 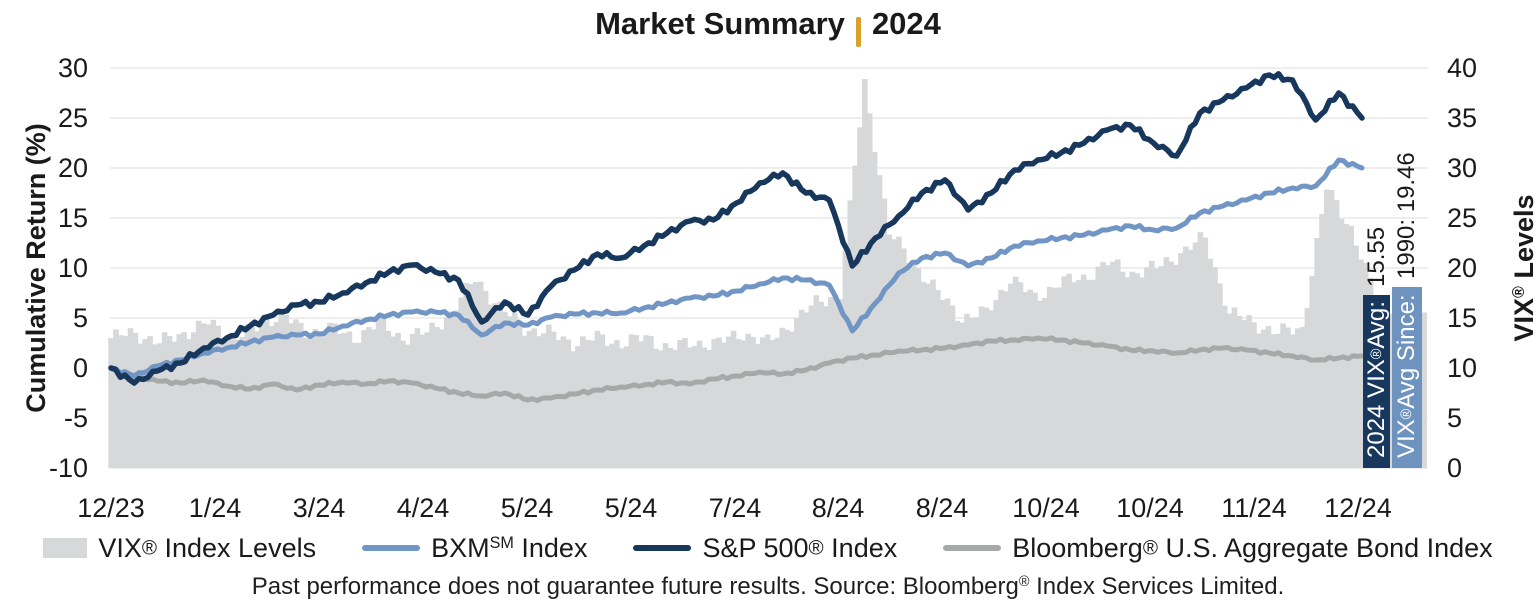 I want to click on legend-label: S&P 500® Index, so click(x=799, y=548).